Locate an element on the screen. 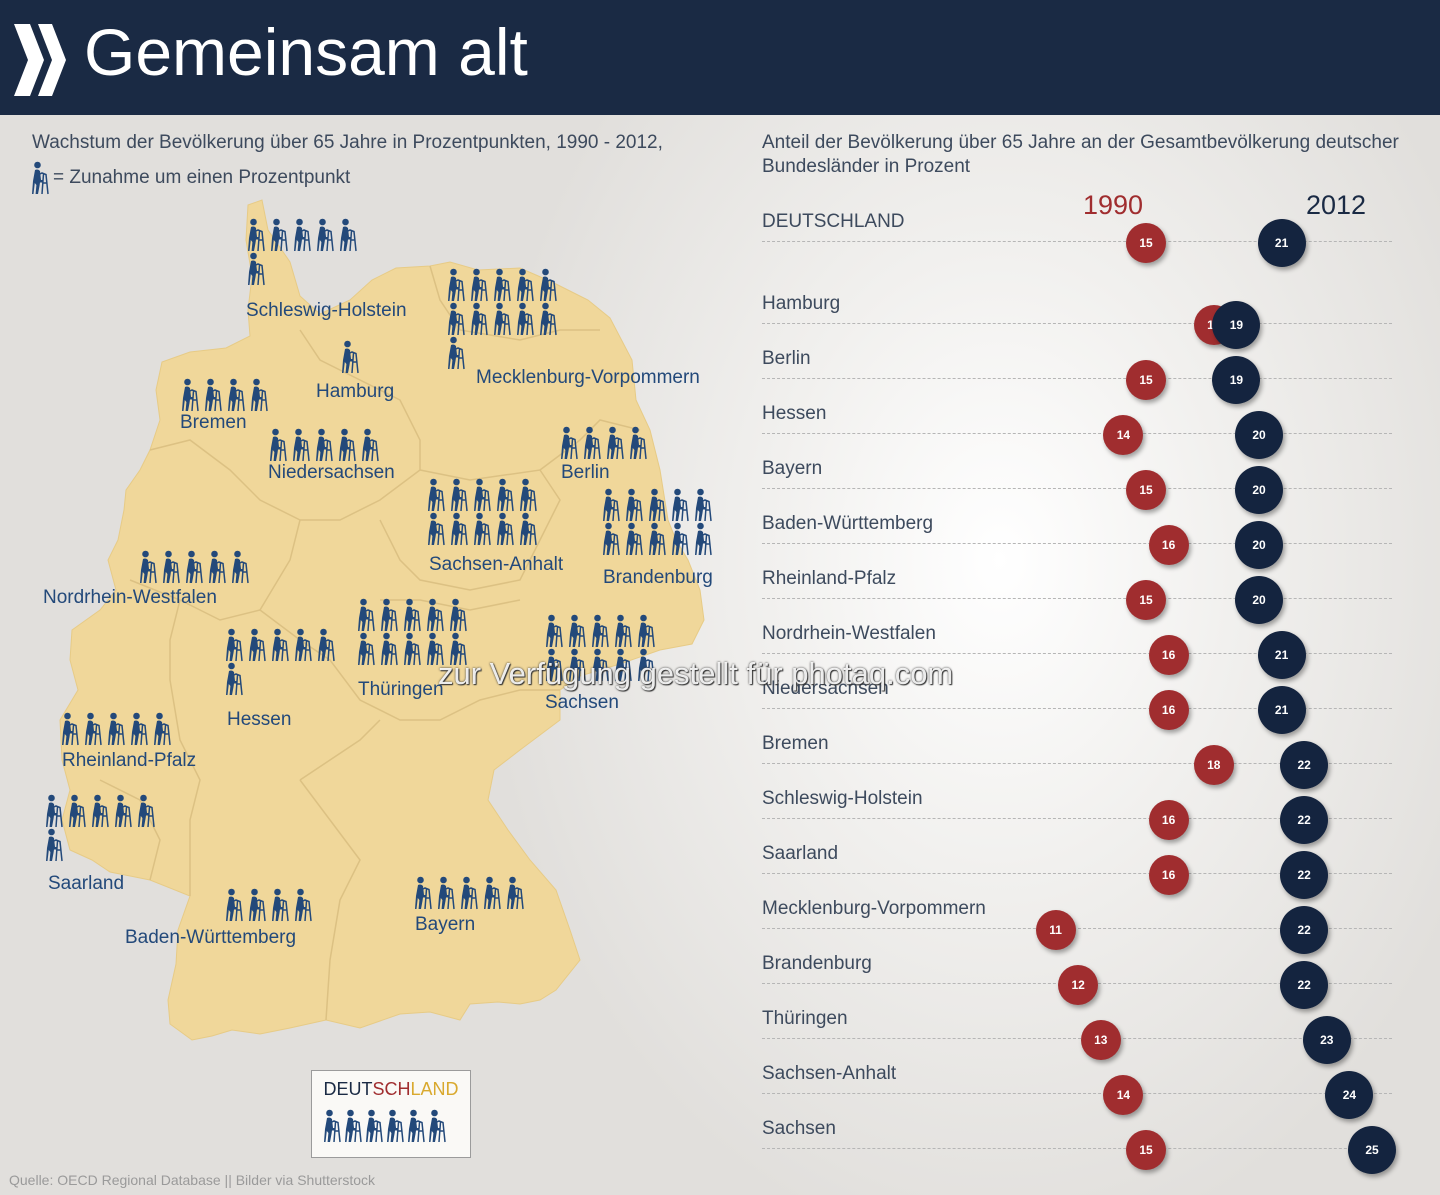 Image resolution: width=1440 pixels, height=1195 pixels. legend-2012: 2012 is located at coordinates (1336, 205).